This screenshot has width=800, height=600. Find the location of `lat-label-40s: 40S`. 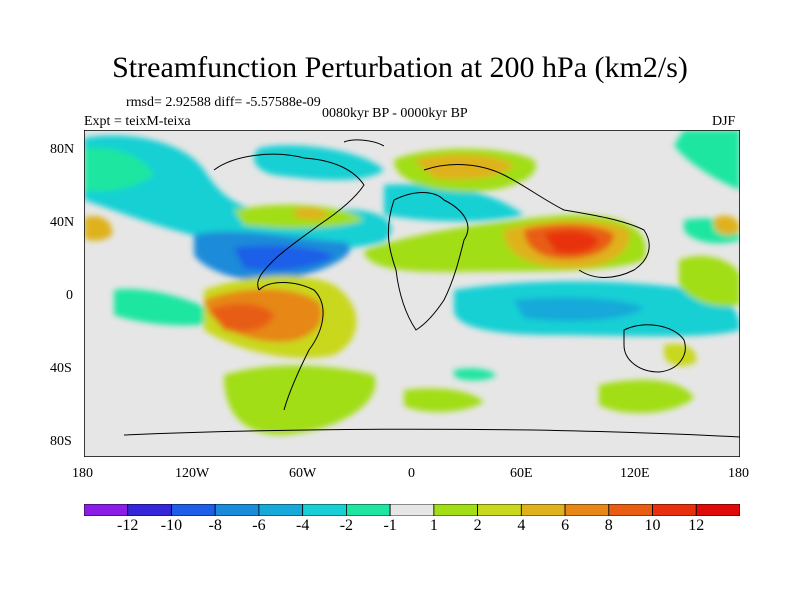

lat-label-40s: 40S is located at coordinates (61, 368).